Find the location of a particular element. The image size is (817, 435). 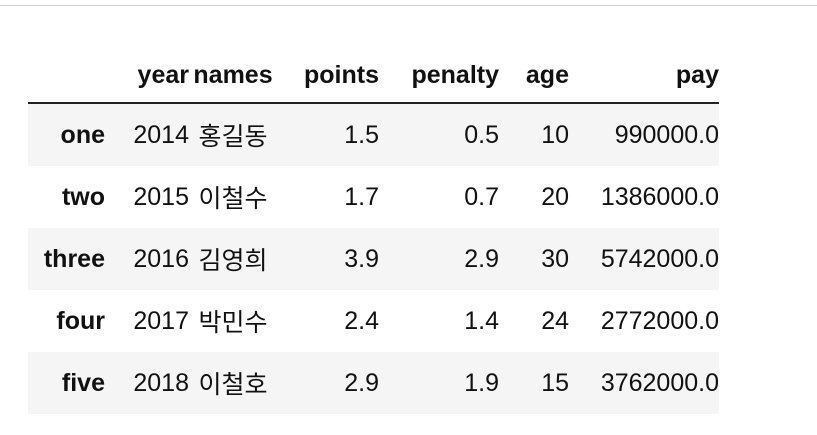

row-index: two is located at coordinates (83, 196).